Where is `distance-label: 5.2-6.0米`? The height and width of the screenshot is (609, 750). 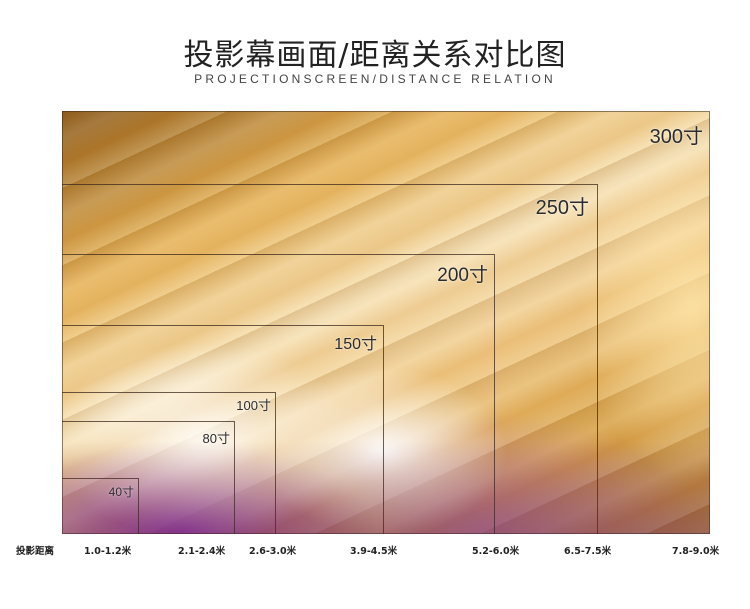
distance-label: 5.2-6.0米 is located at coordinates (496, 551).